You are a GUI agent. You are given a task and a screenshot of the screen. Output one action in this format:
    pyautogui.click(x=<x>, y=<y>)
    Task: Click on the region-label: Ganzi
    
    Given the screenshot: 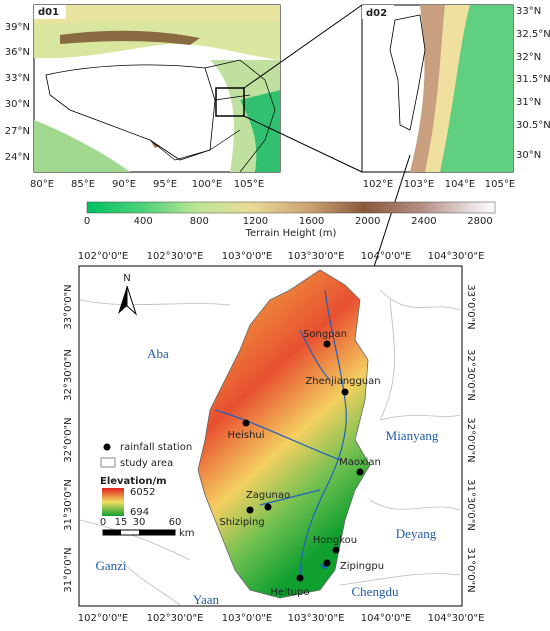 What is the action you would take?
    pyautogui.click(x=110, y=565)
    